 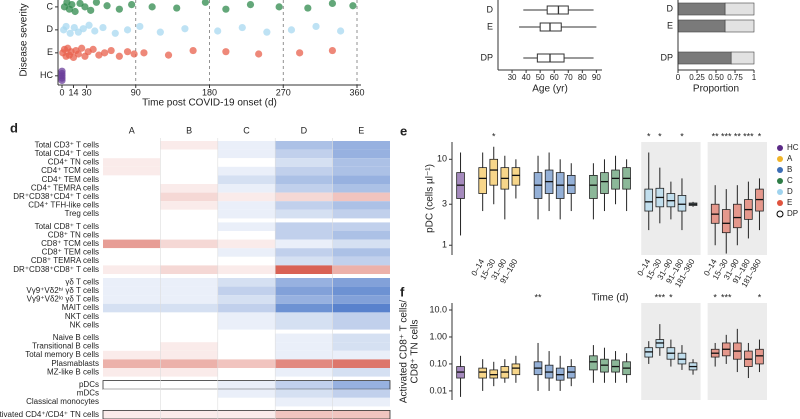 I want to click on row-label: CD8⁺ TCM cells, so click(x=70, y=243).